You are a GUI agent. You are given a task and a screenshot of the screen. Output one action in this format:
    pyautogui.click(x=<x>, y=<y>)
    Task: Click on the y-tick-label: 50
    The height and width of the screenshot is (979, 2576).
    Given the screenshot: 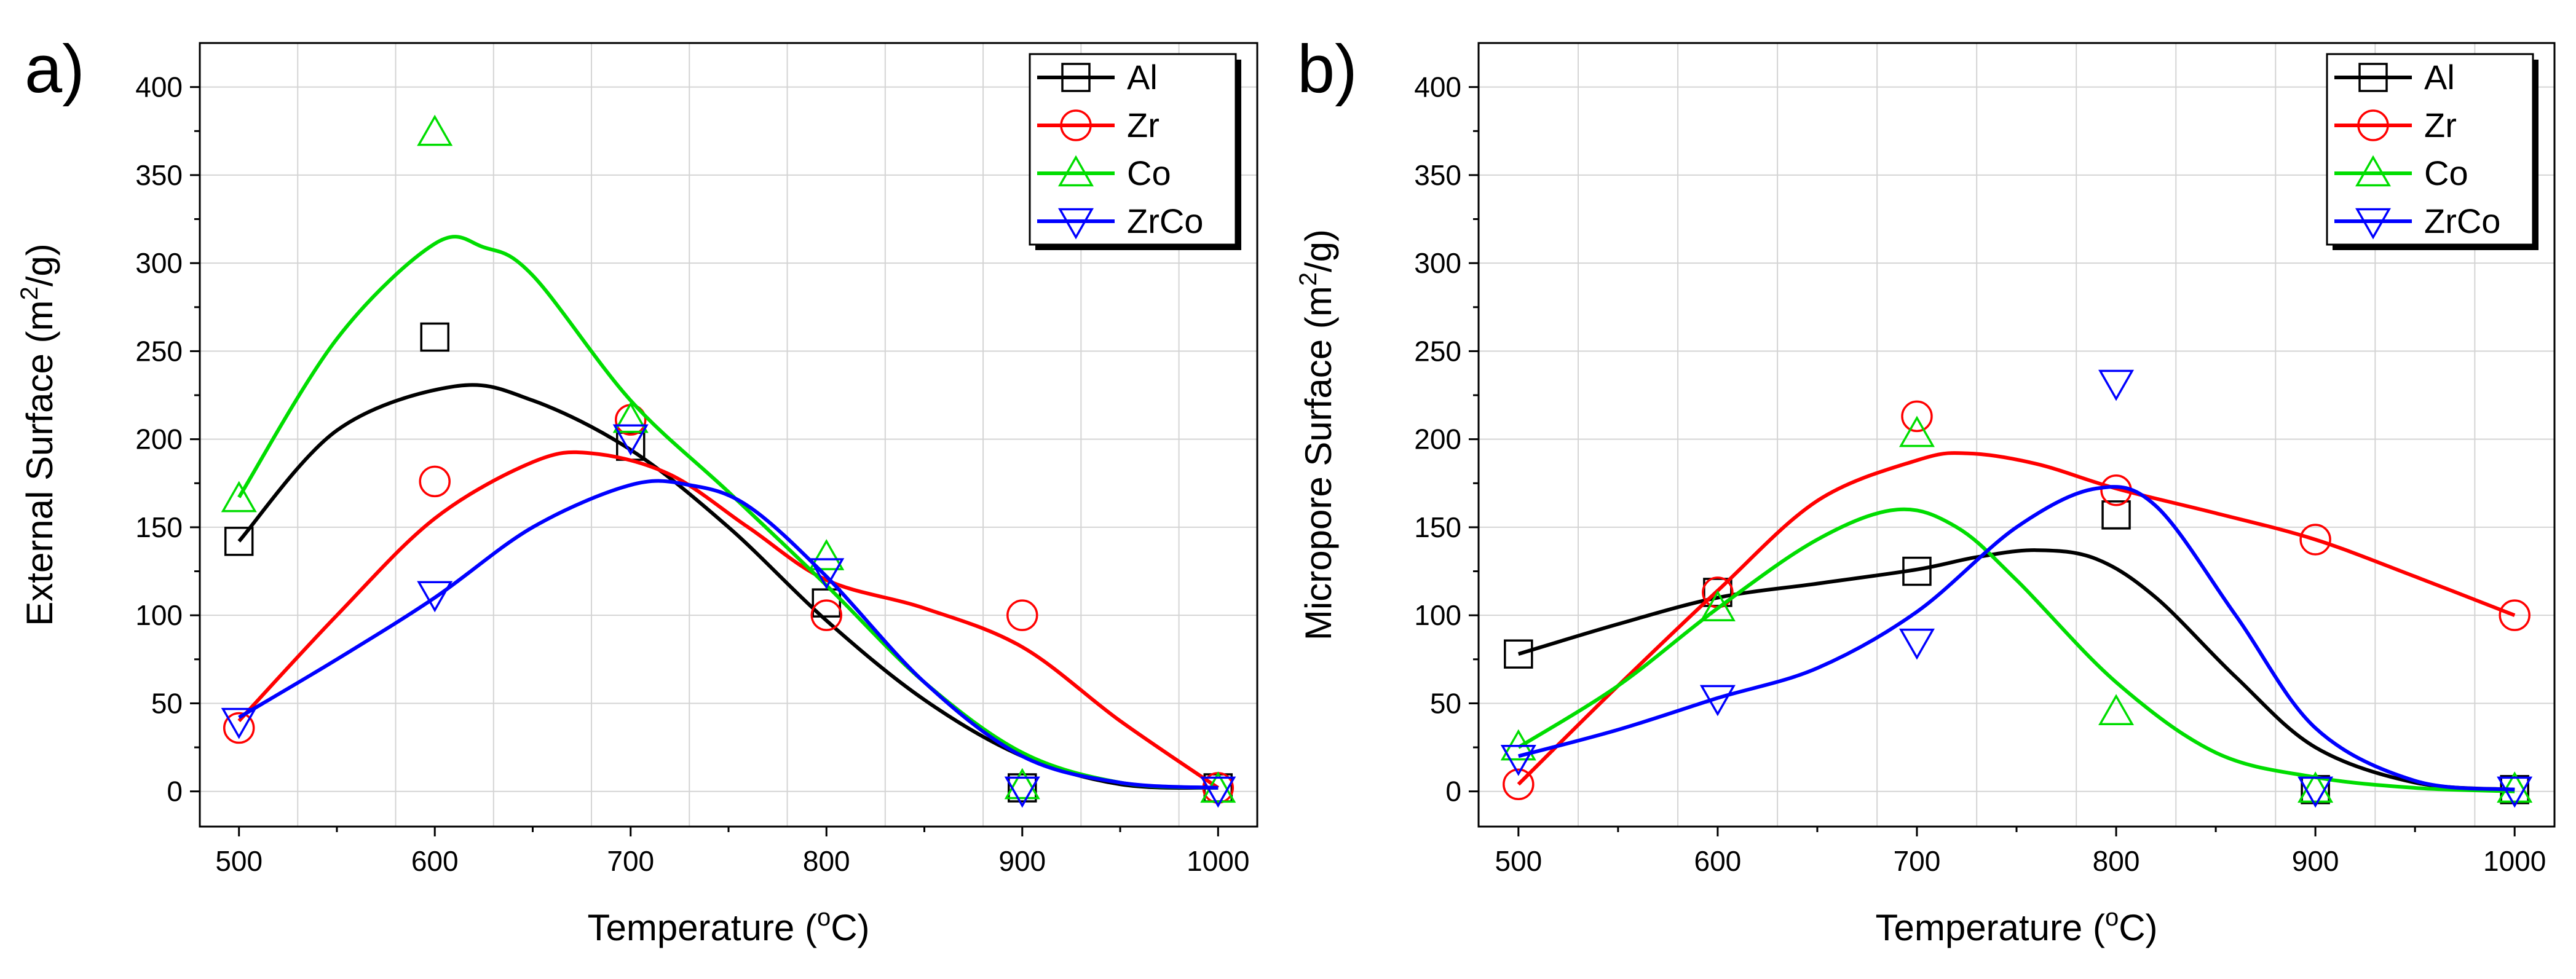 What is the action you would take?
    pyautogui.click(x=167, y=703)
    